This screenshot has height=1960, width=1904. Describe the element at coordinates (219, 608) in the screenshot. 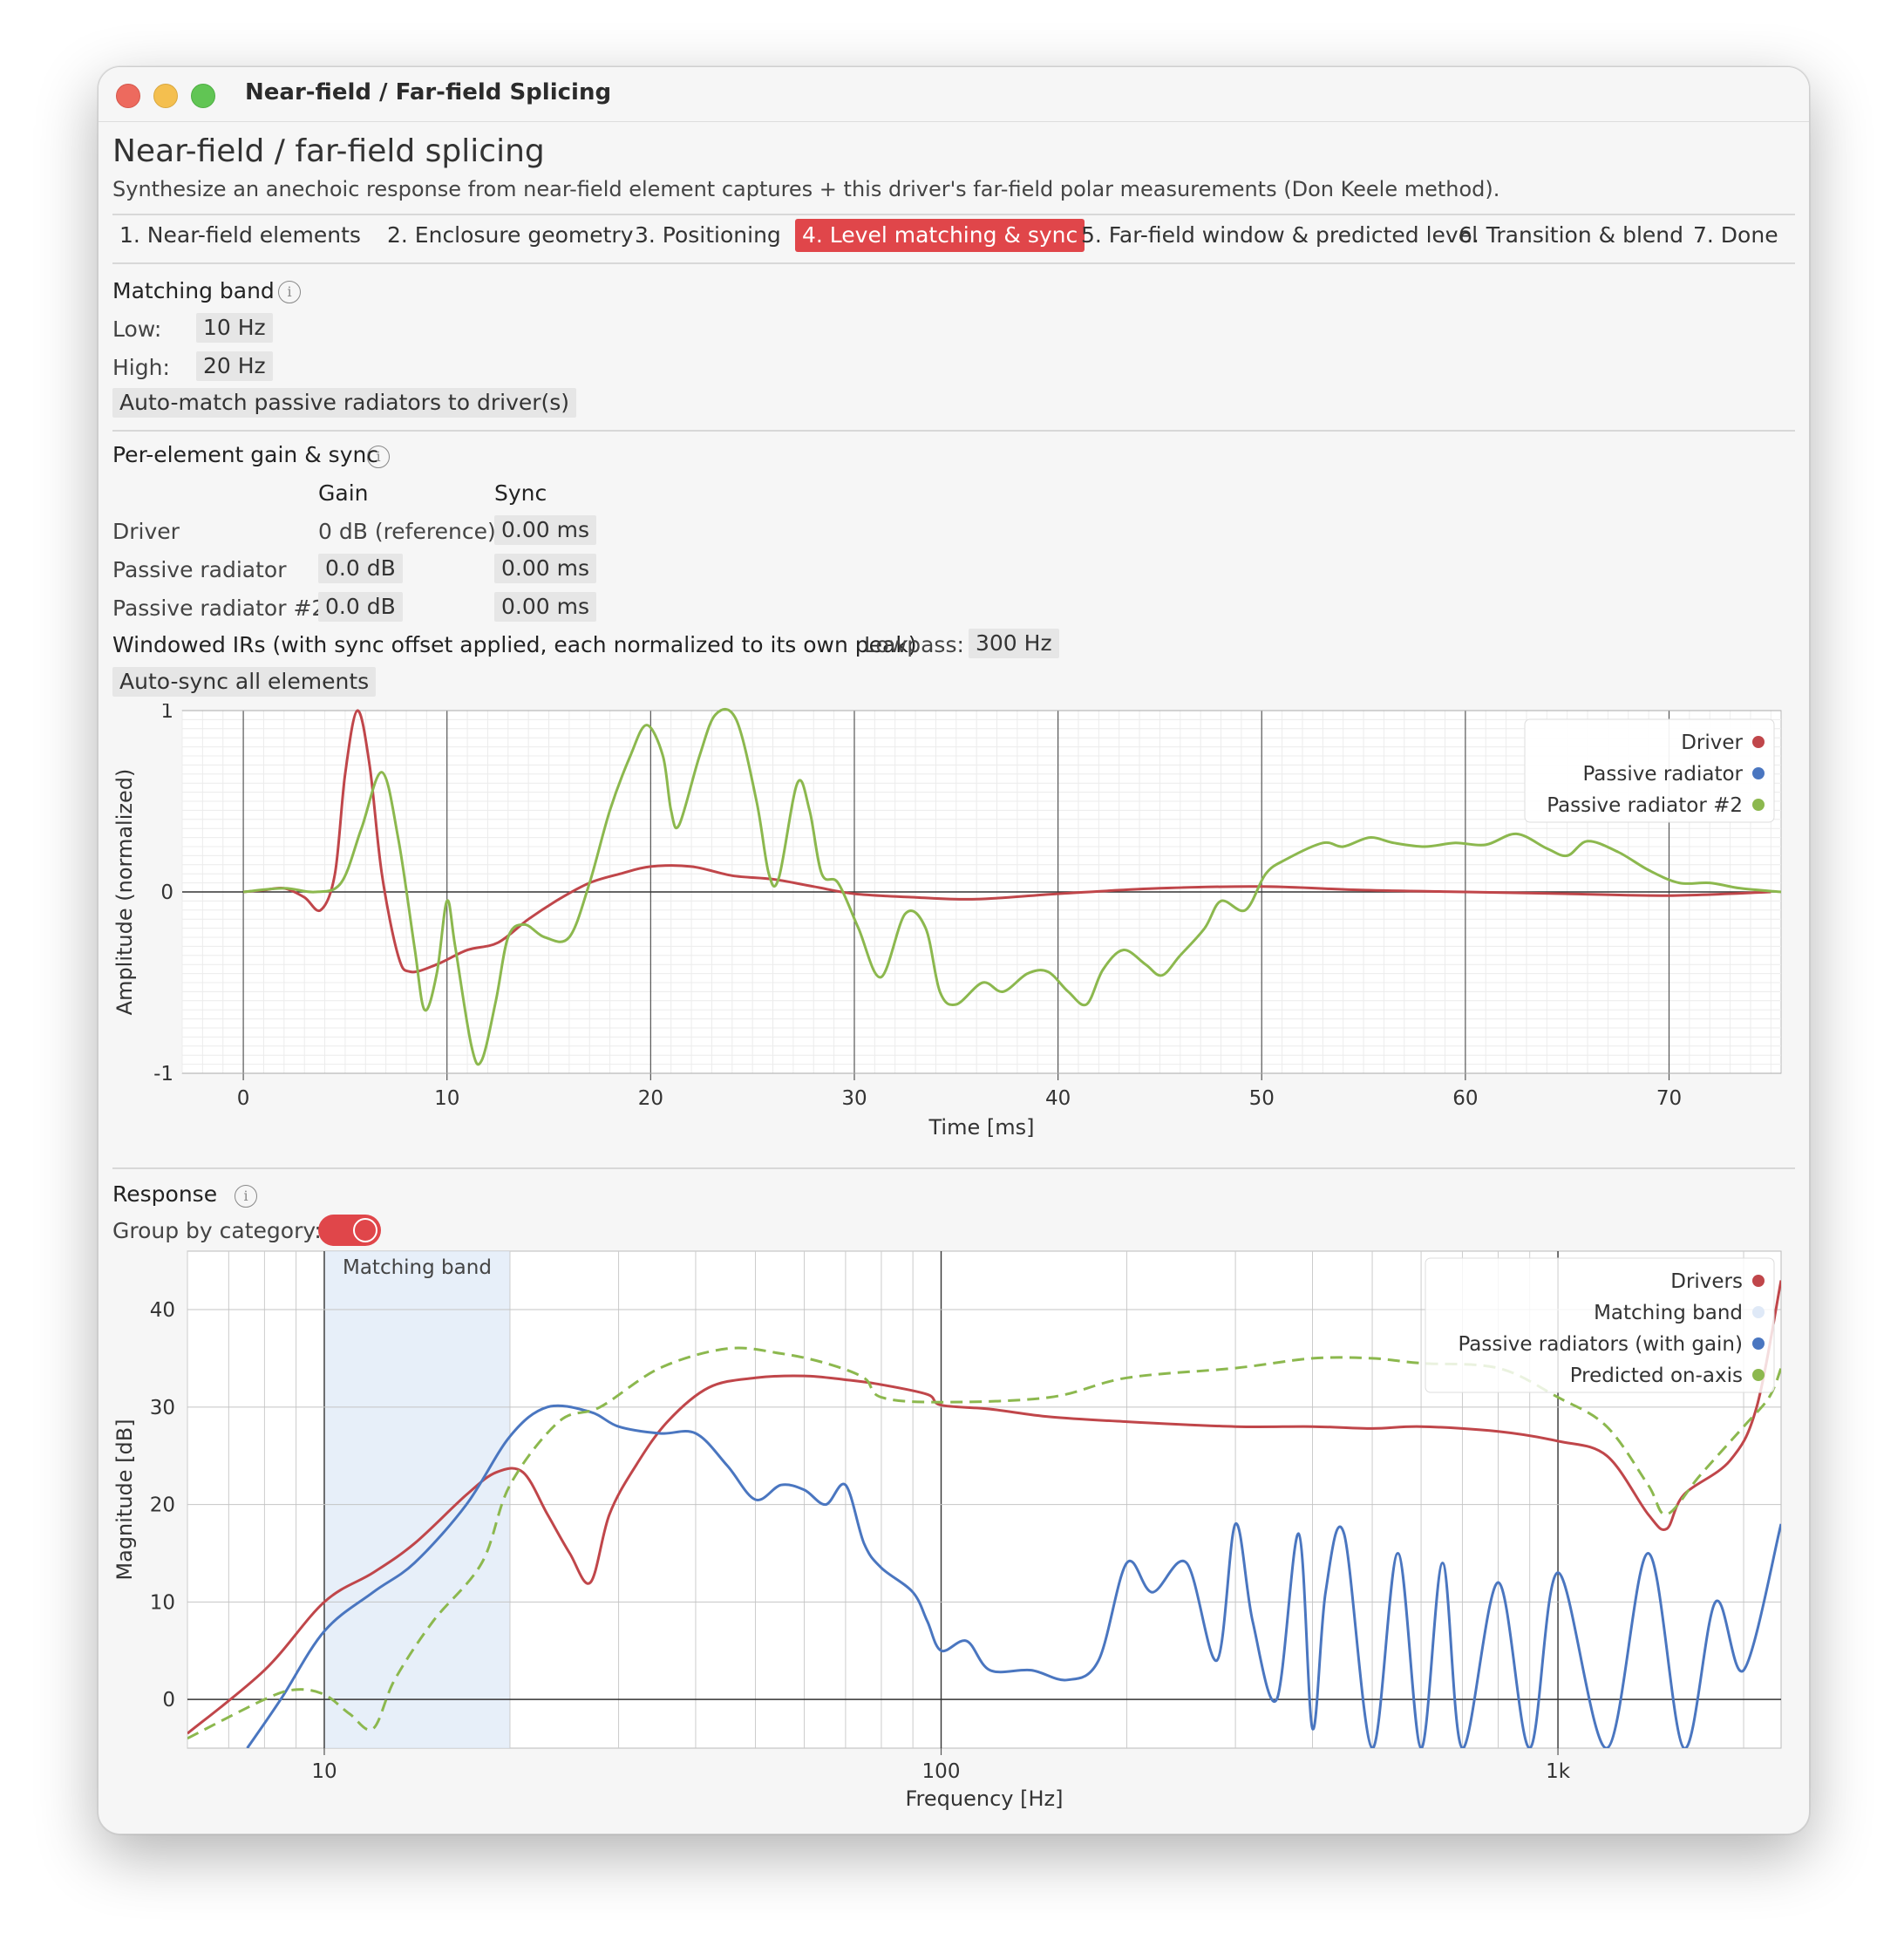

I see `row-name-passive-radiator-2: Passive radiator #2` at that location.